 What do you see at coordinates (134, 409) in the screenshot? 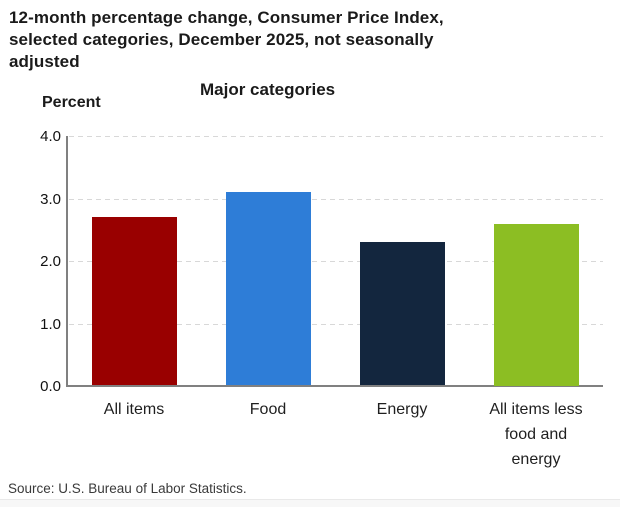
I see `x-category-label: All items` at bounding box center [134, 409].